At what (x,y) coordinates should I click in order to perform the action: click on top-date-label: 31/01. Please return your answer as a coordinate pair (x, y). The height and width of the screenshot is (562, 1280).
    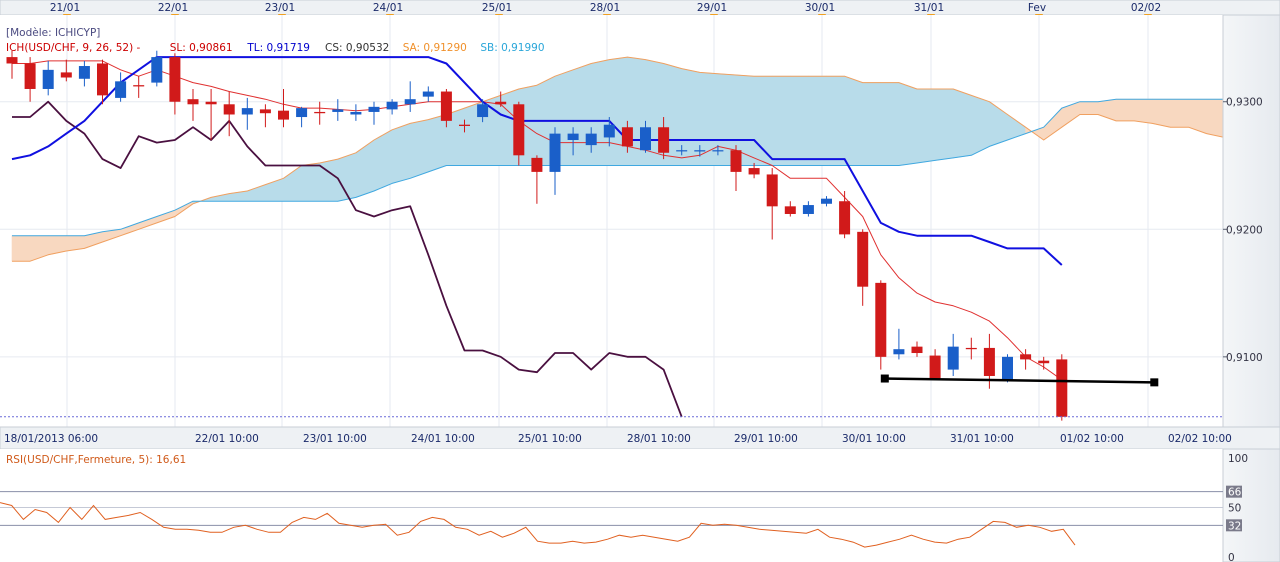
    Looking at the image, I should click on (929, 8).